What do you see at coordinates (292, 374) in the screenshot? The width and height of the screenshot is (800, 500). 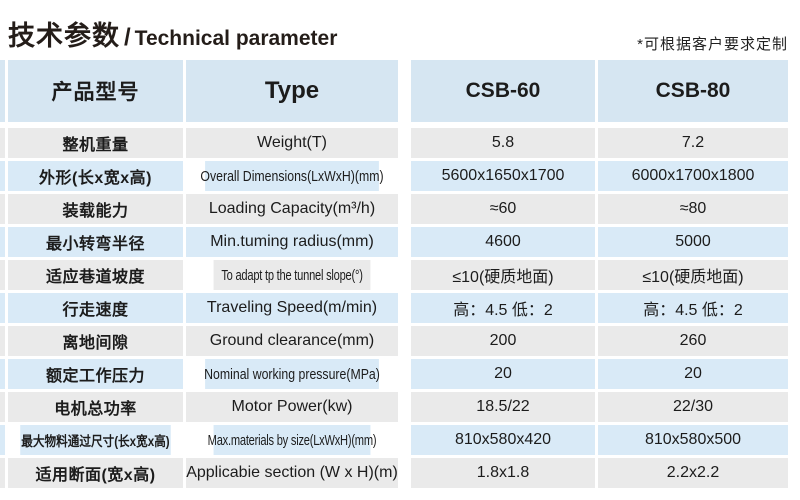 I see `param-name-en: Nominal working pressure(MPa)` at bounding box center [292, 374].